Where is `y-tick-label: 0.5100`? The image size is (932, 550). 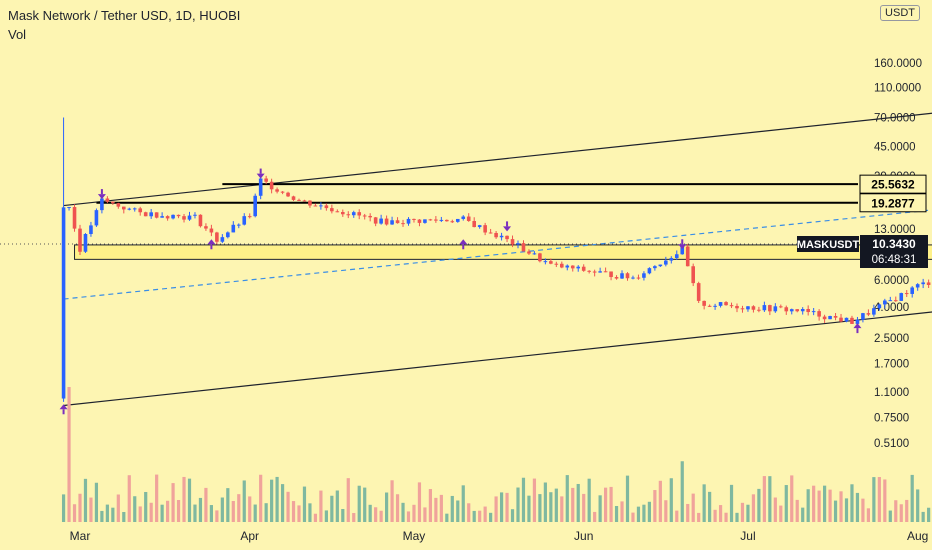
y-tick-label: 0.5100 is located at coordinates (891, 444).